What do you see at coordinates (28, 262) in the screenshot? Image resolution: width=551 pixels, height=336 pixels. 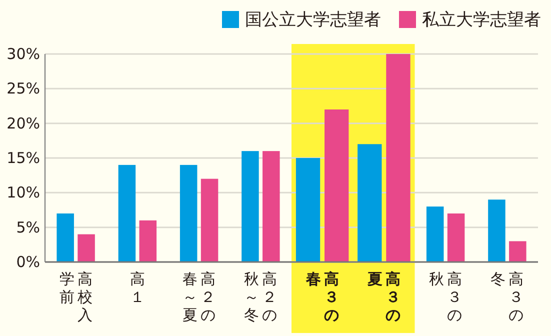 I see `y-tick-label: 0%` at bounding box center [28, 262].